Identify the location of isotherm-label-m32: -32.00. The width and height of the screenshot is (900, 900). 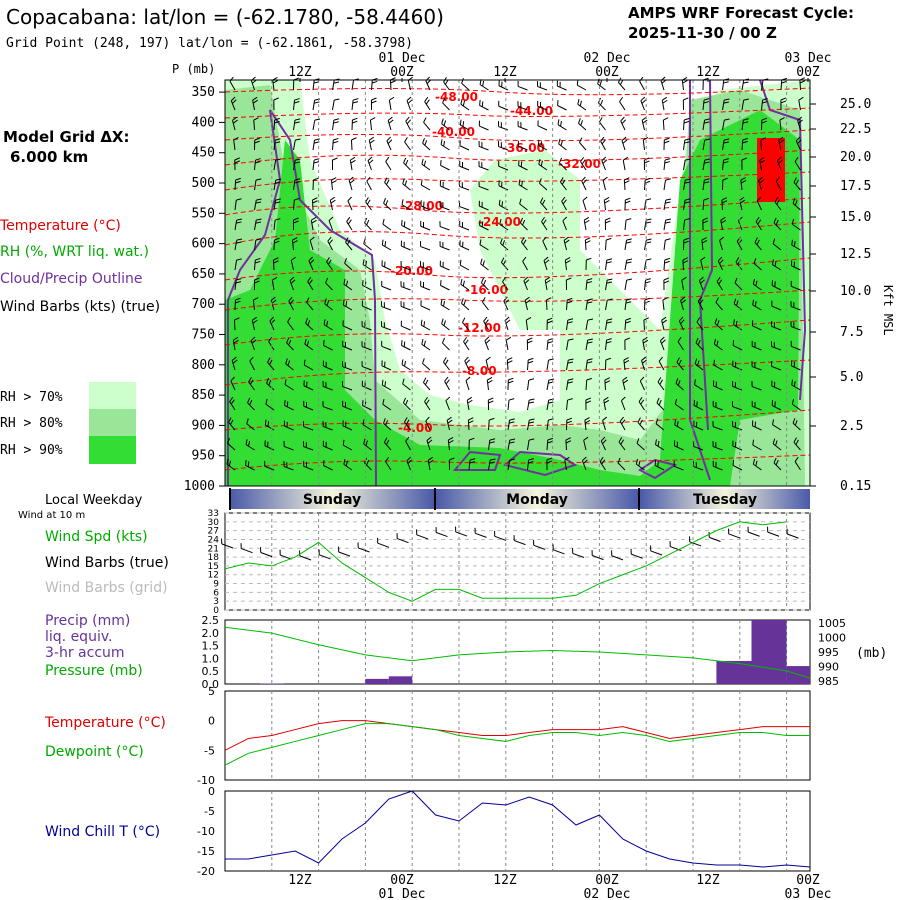
(579, 164).